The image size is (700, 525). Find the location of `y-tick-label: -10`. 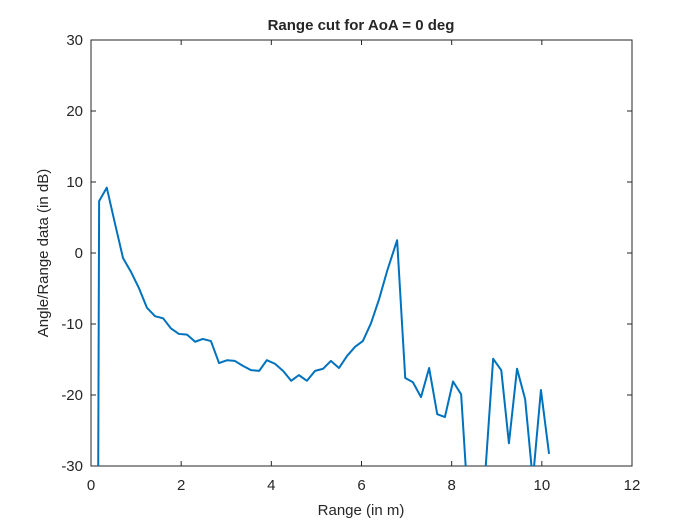

y-tick-label: -10 is located at coordinates (72, 324).